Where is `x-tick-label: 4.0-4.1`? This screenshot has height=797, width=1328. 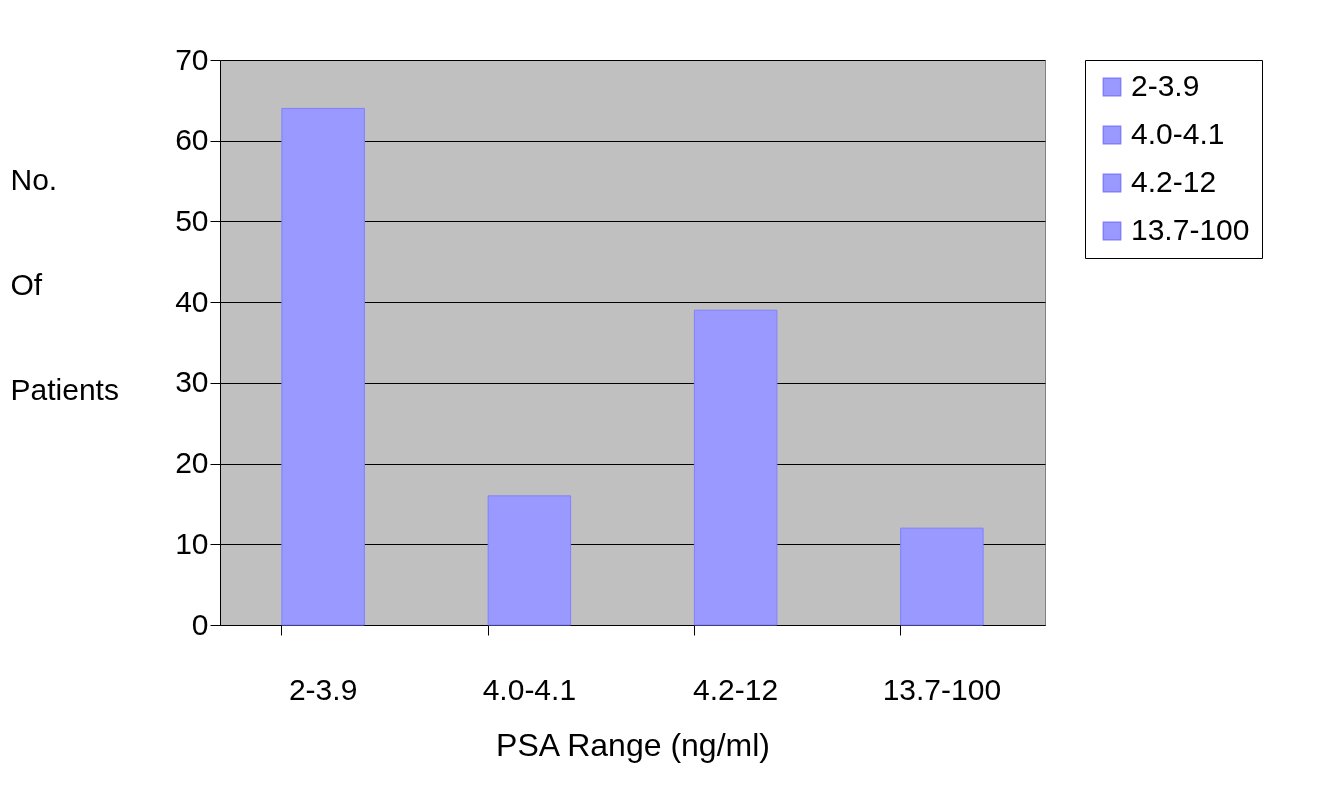
x-tick-label: 4.0-4.1 is located at coordinates (529, 689).